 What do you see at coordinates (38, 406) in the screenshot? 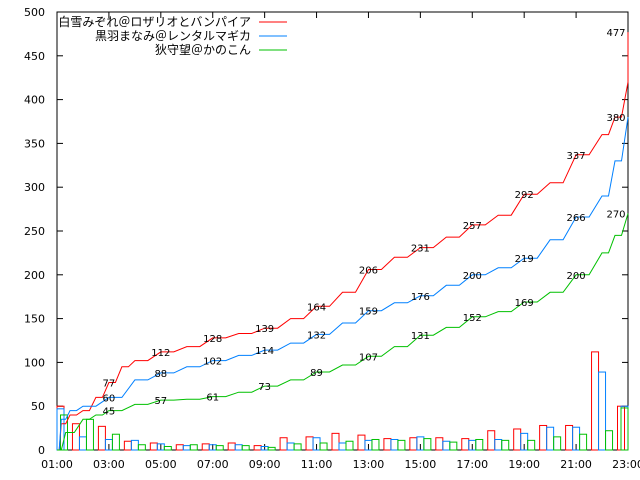
I see `y-tick-label: 50` at bounding box center [38, 406].